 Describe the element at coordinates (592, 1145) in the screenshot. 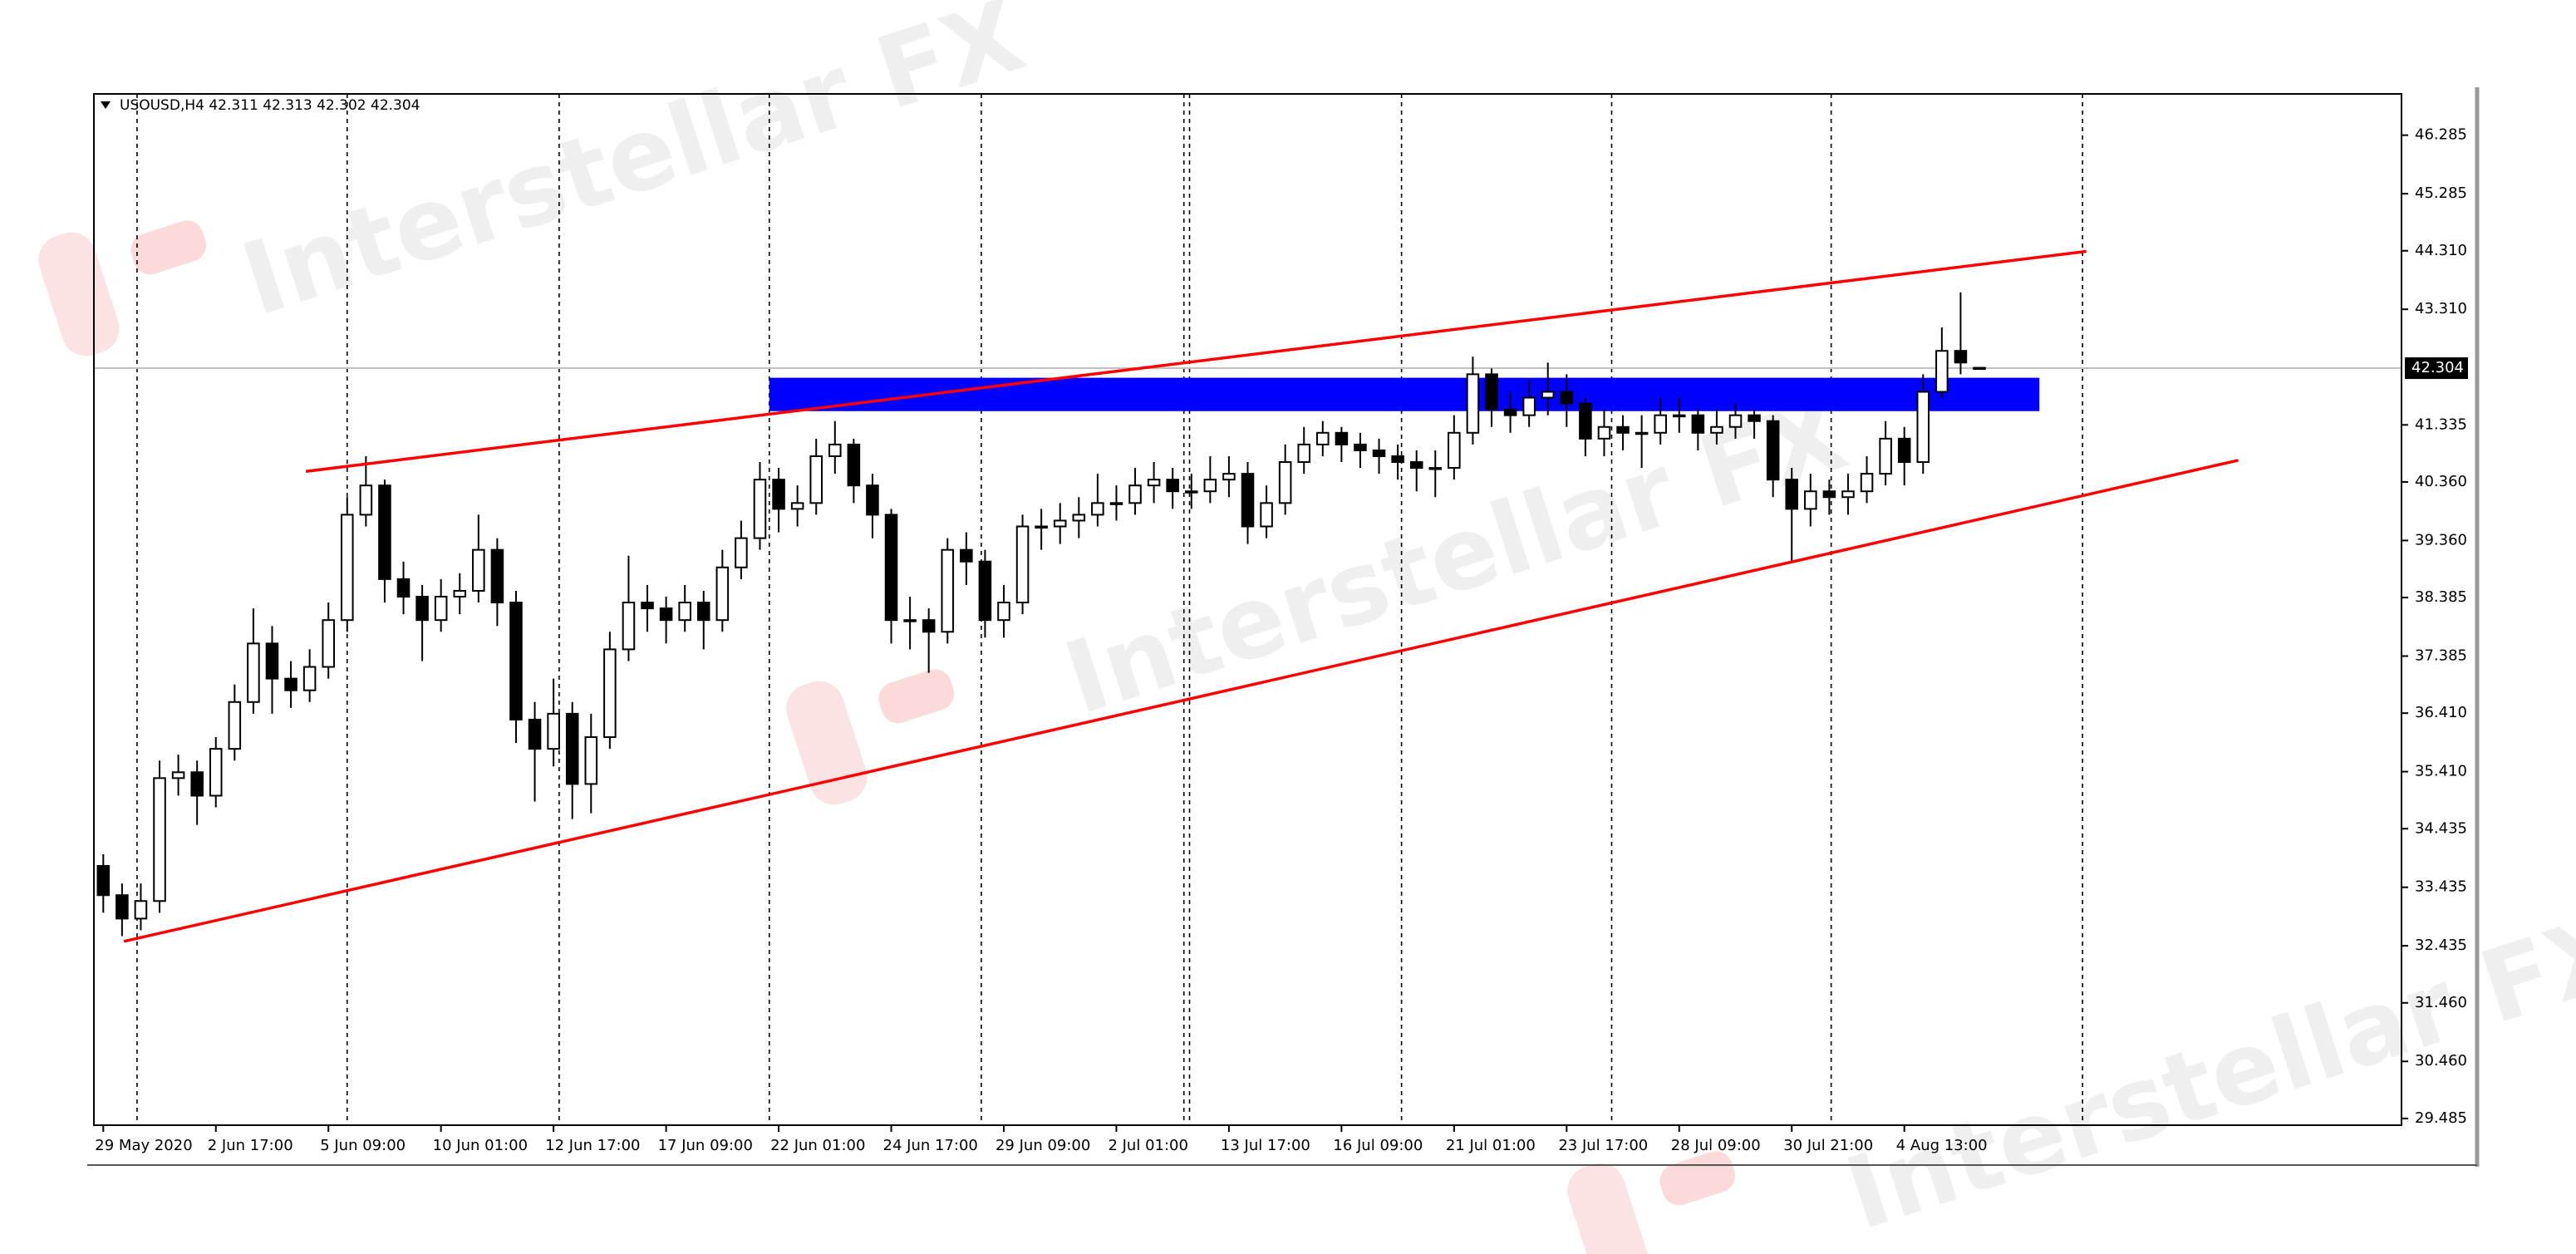

I see `x-tick-label: 12 Jun 17:00` at that location.